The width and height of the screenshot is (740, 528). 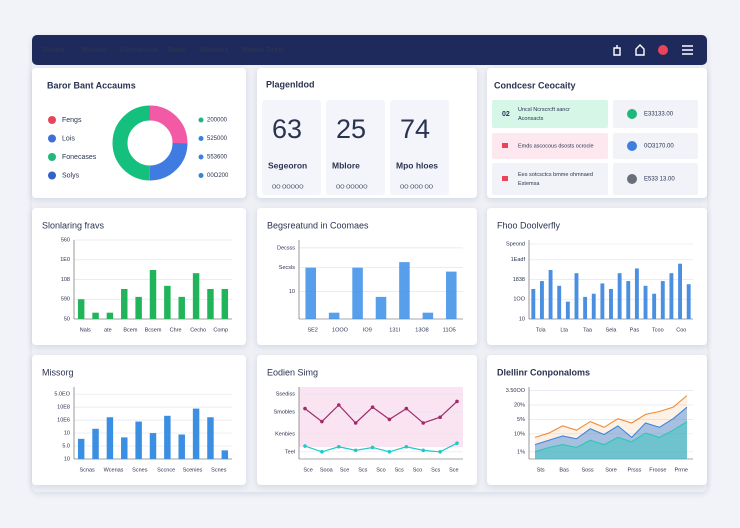 I want to click on card-title: Condcesr Ceocaity, so click(x=535, y=85).